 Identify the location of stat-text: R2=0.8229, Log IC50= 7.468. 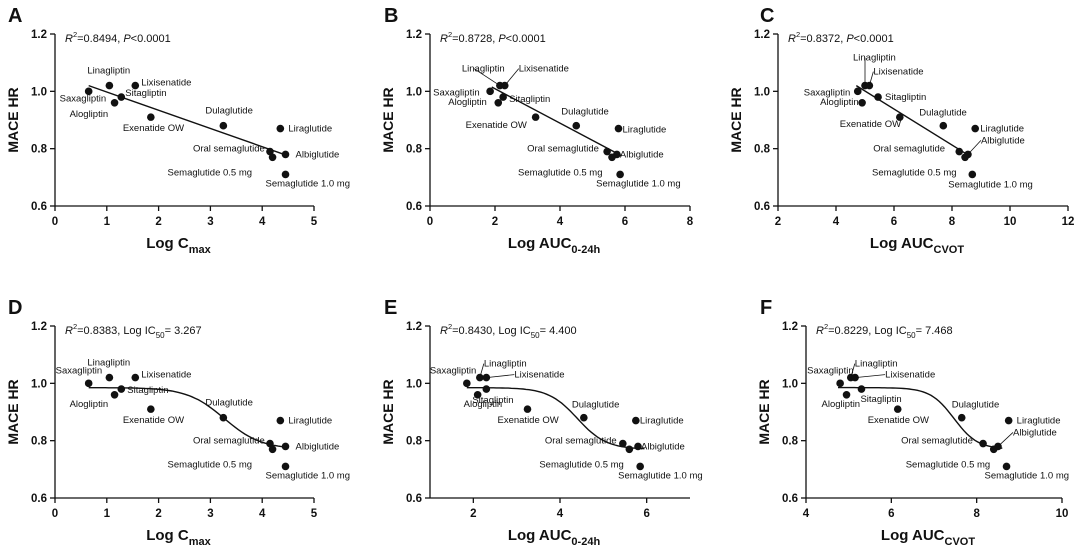
(884, 331).